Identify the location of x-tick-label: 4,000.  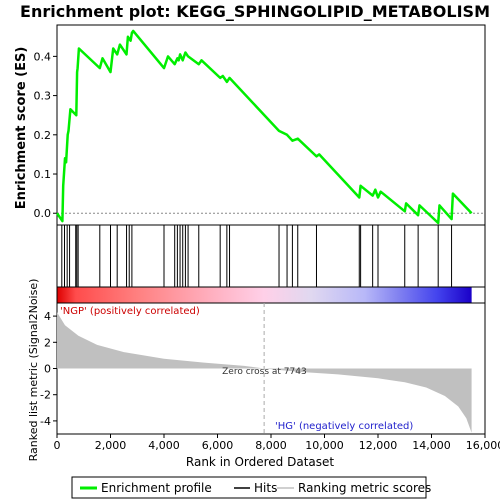
(164, 445).